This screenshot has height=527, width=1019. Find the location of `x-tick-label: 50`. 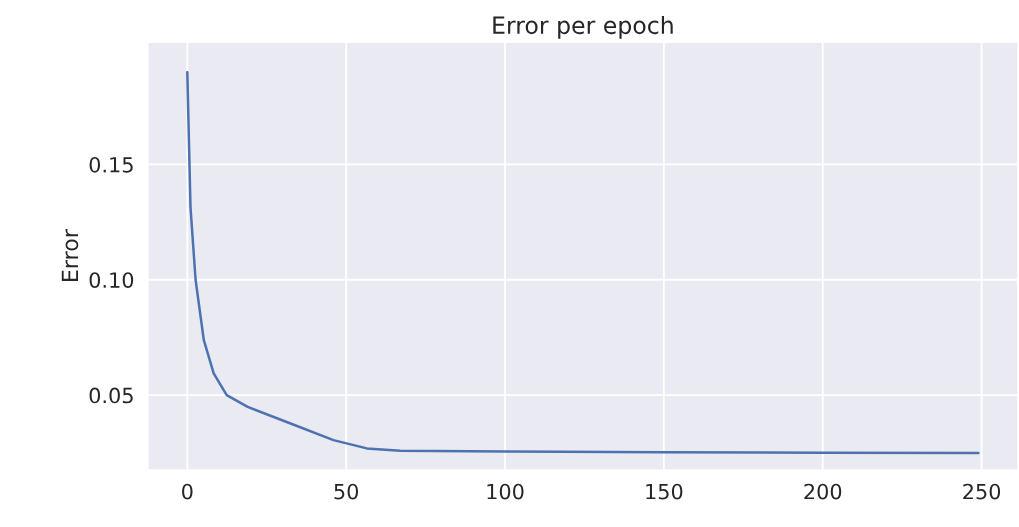

x-tick-label: 50 is located at coordinates (346, 491).